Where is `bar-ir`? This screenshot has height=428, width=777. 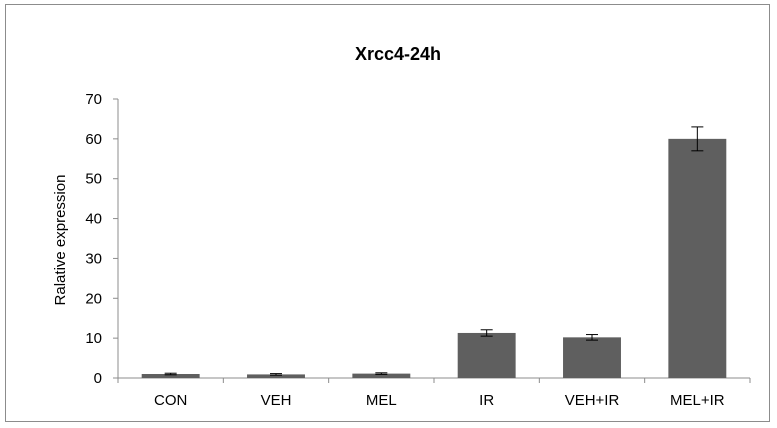
bar-ir is located at coordinates (487, 355).